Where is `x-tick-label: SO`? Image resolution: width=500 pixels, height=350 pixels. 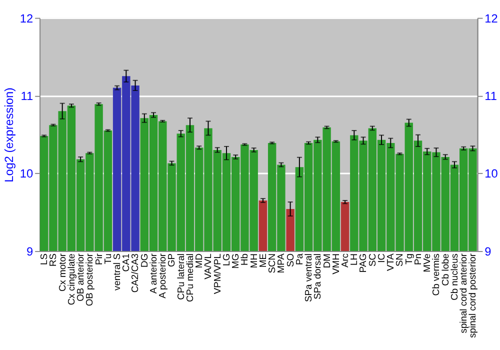
x-tick-label: SO is located at coordinates (290, 261).